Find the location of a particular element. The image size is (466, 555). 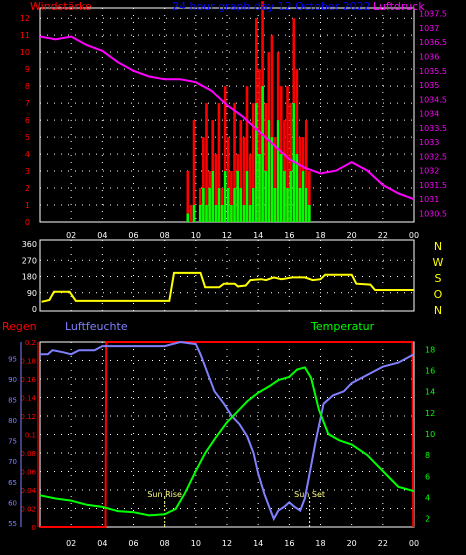

pressure-tick: 1034.5 is located at coordinates (433, 99).